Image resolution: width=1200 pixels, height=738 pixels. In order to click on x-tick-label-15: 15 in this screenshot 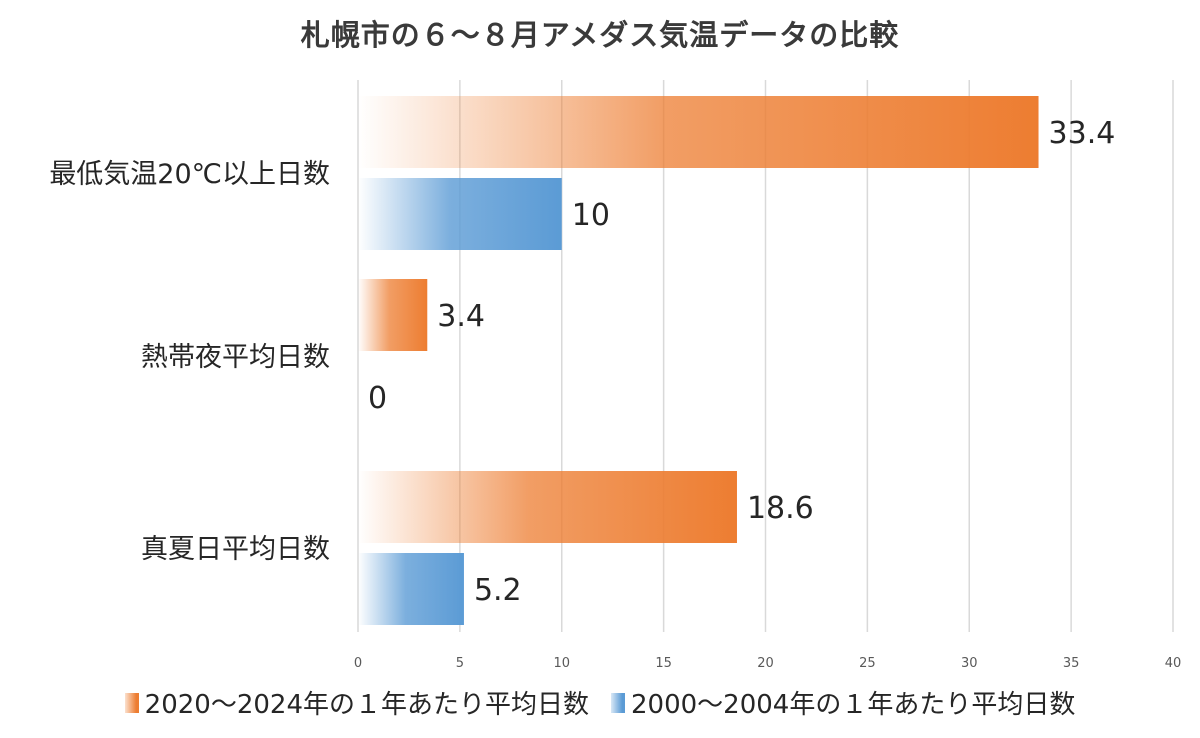, I will do `click(663, 663)`.